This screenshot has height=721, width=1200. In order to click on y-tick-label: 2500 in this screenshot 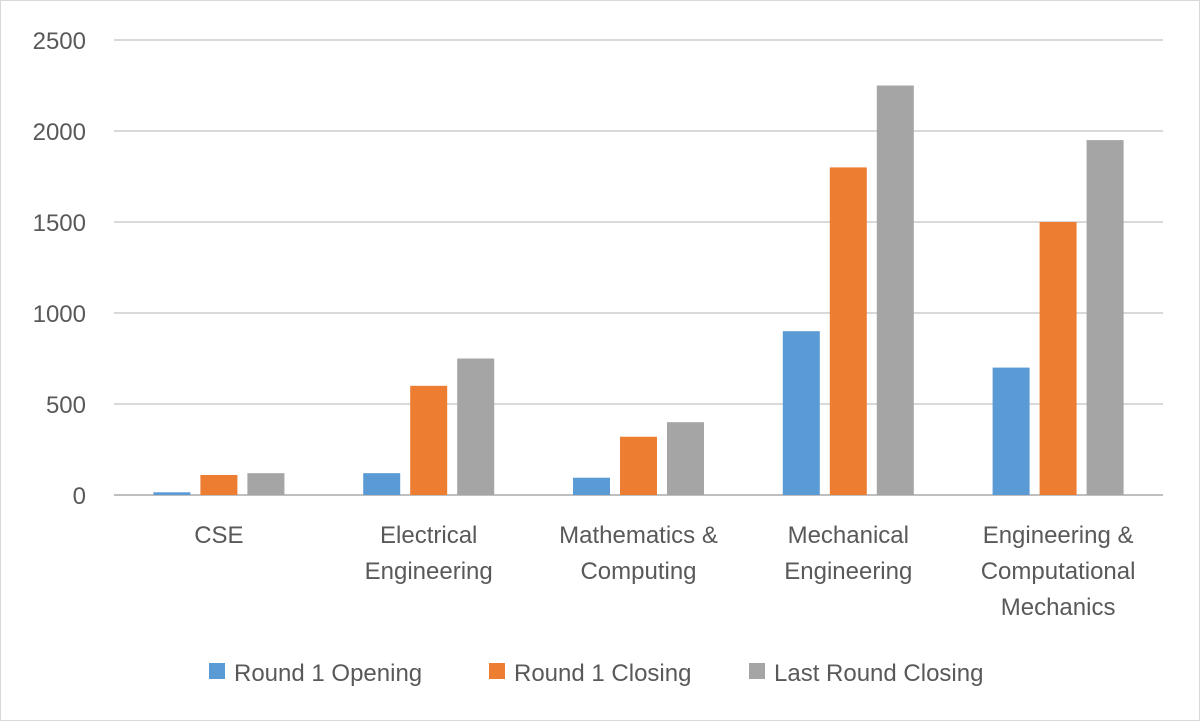, I will do `click(59, 41)`.